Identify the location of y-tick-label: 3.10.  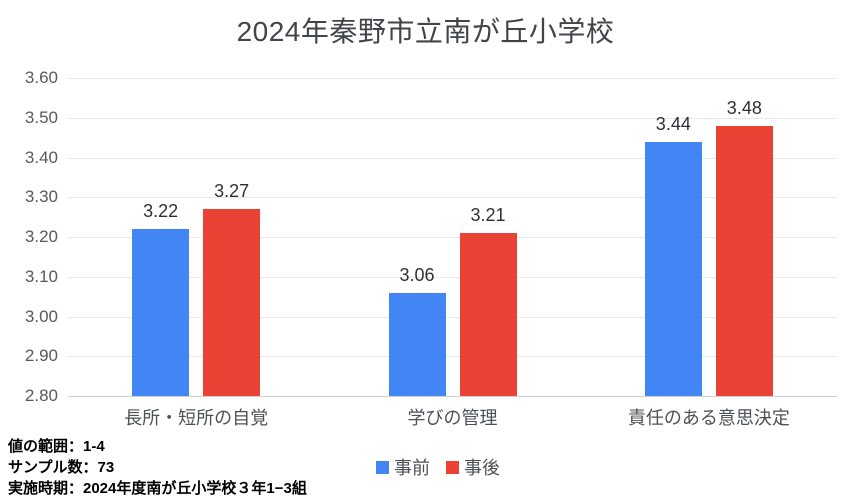
(41, 276).